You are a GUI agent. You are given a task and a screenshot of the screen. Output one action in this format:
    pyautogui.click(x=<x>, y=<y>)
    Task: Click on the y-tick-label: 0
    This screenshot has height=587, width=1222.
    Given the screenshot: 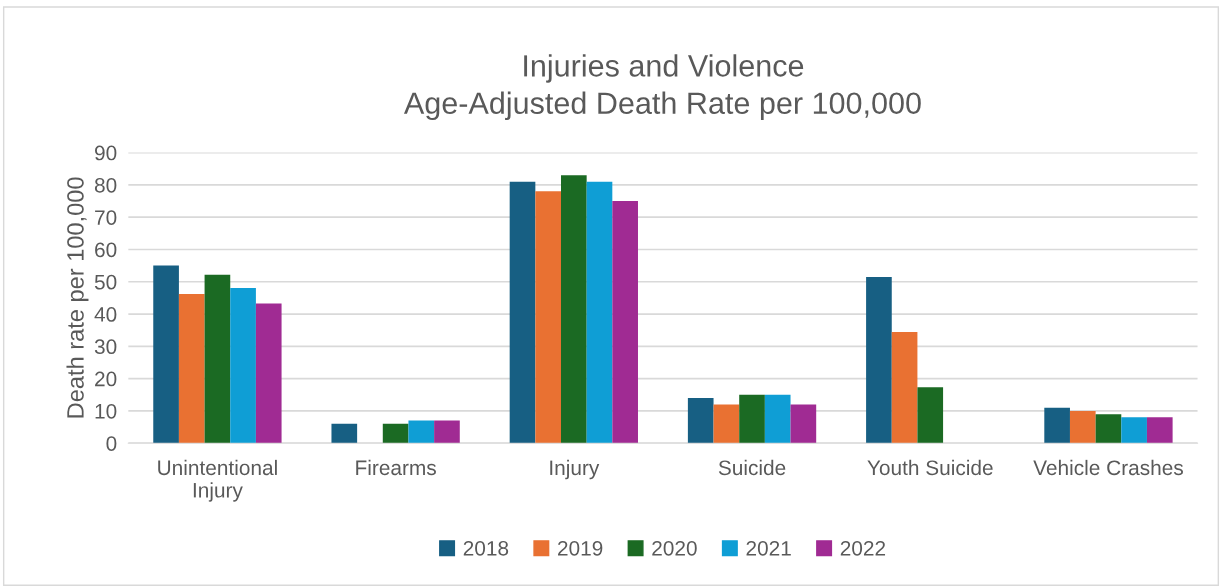 What is the action you would take?
    pyautogui.click(x=111, y=443)
    